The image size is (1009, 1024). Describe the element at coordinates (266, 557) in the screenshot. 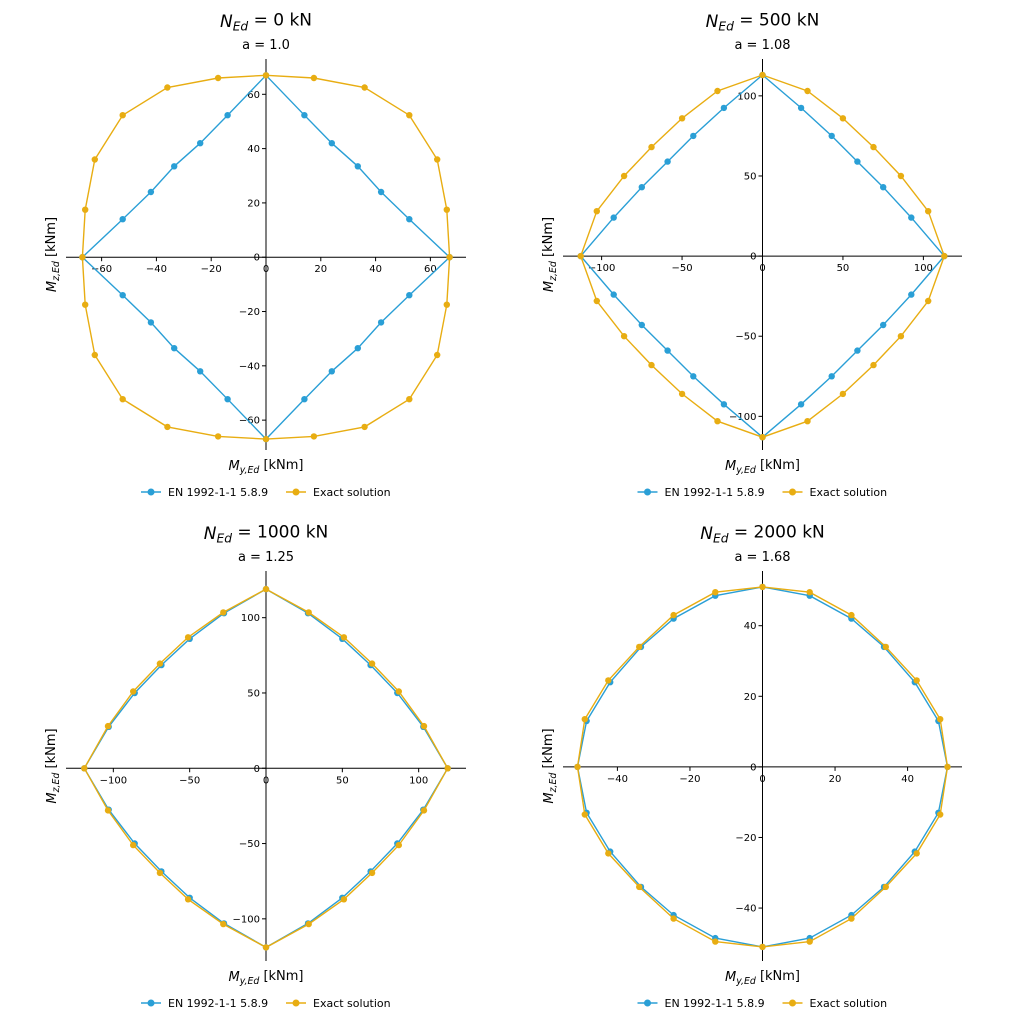

I see `chart-subtitle: a = 1.25` at that location.